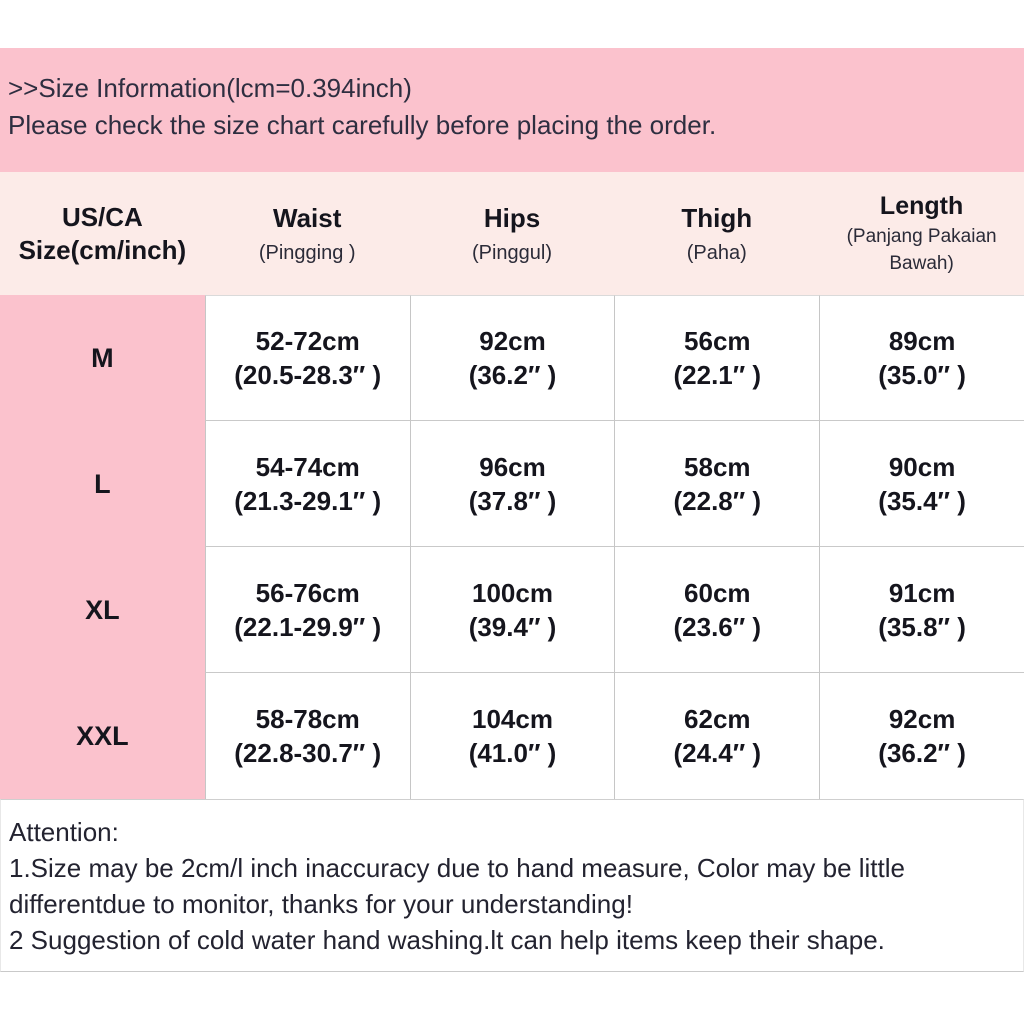  Describe the element at coordinates (512, 753) in the screenshot. I see `value-line: (41.0″ )` at that location.